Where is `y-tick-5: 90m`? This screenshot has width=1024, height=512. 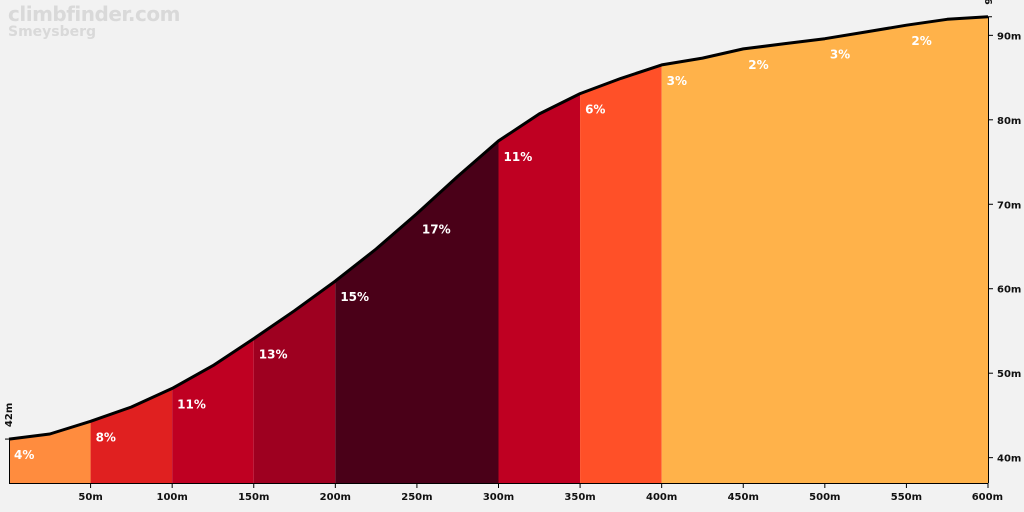
y-tick-5: 90m is located at coordinates (1004, 36).